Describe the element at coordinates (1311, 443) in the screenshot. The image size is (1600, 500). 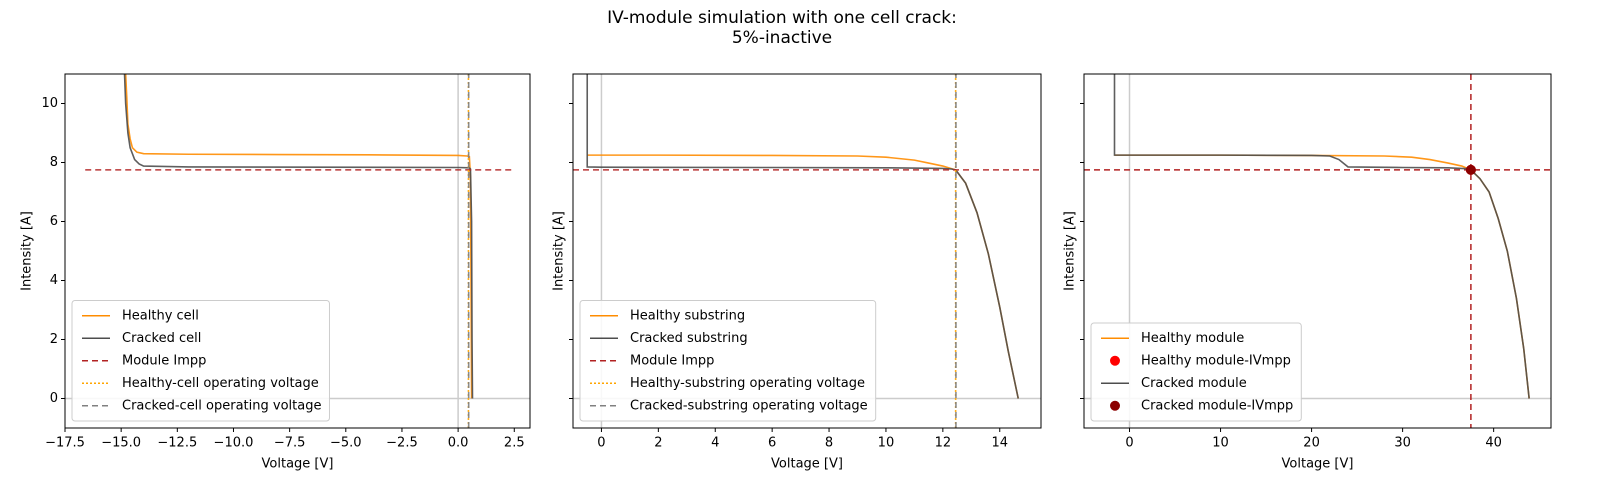
I see `x-tick-label: 20` at that location.